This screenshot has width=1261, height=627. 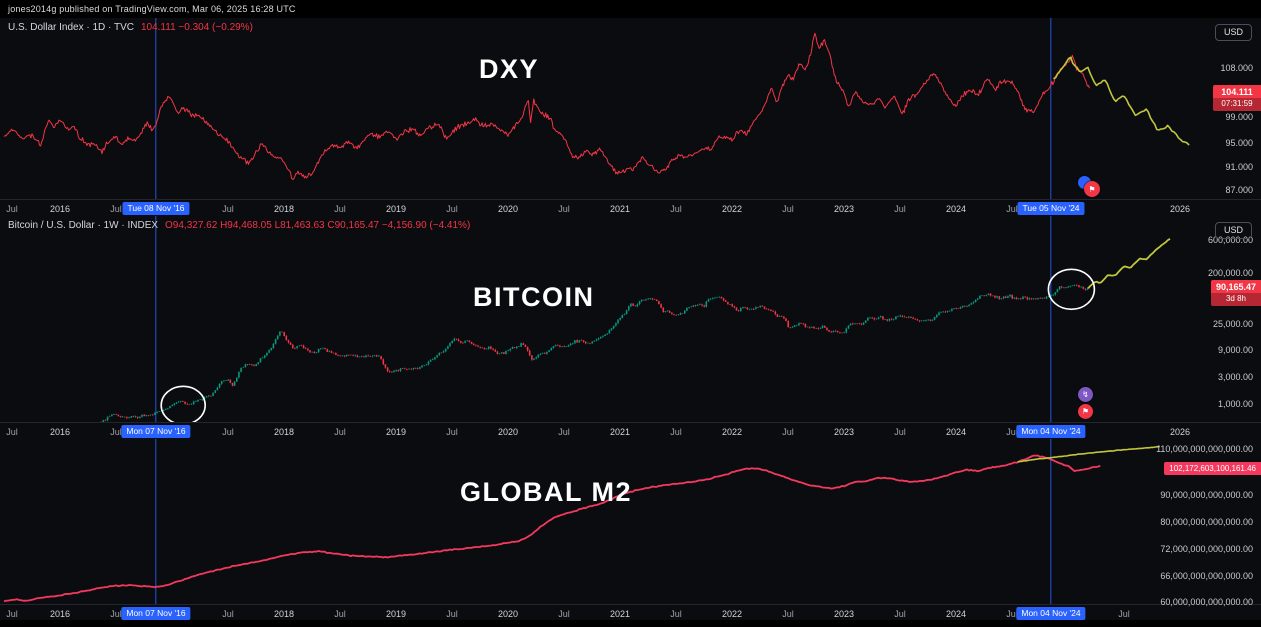 What do you see at coordinates (71, 27) in the screenshot?
I see `dxy-symbol-title: U.S. Dollar Index · 1D · TVC` at bounding box center [71, 27].